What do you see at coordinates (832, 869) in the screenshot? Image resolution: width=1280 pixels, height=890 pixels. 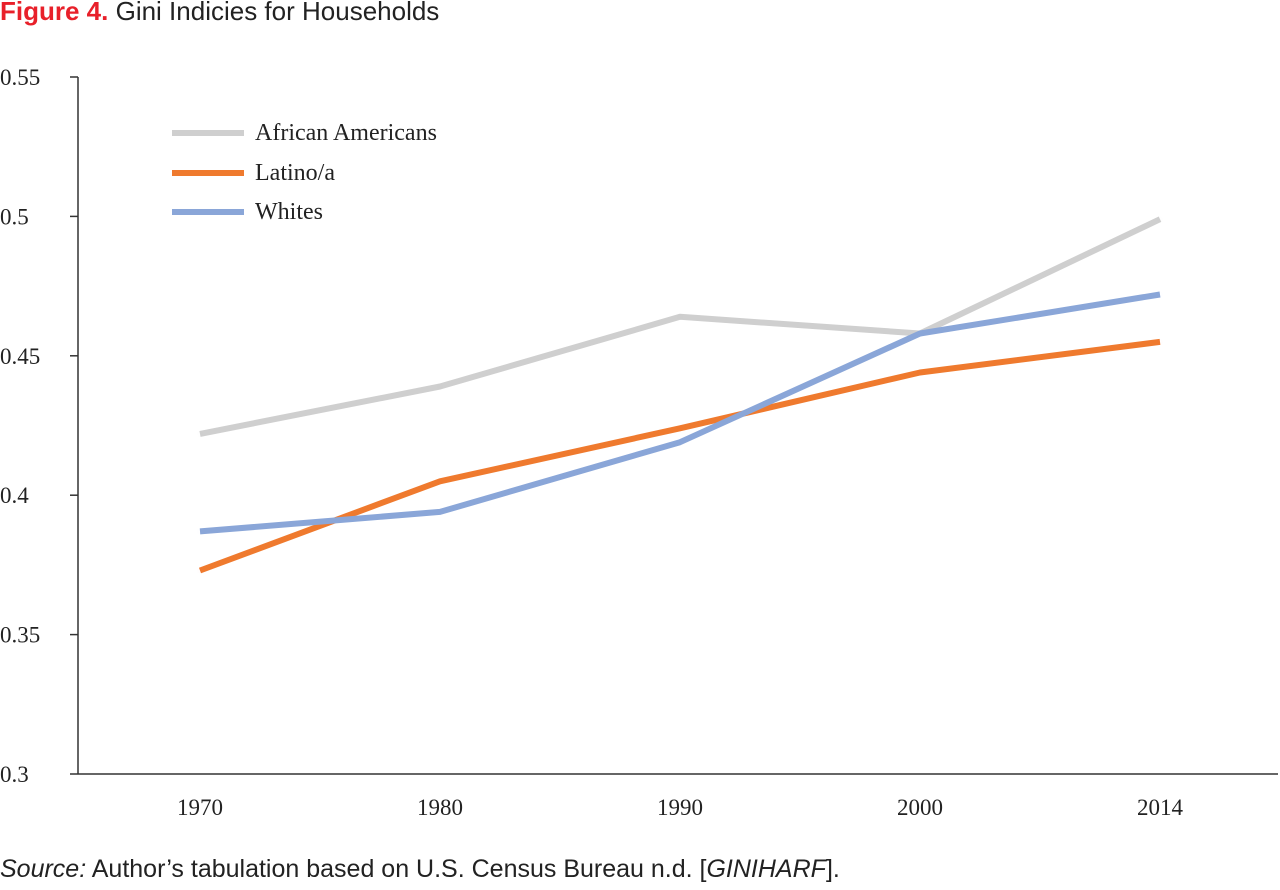 I see `source-suffix: ].` at bounding box center [832, 869].